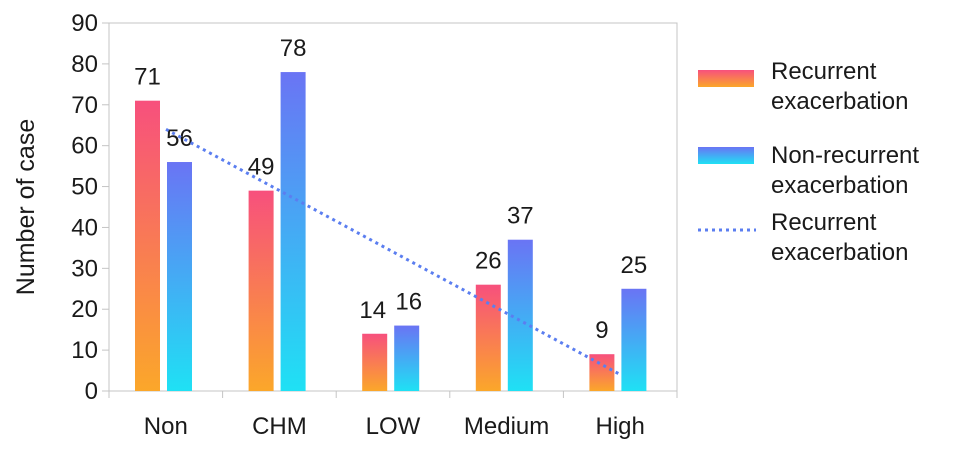  Describe the element at coordinates (601, 330) in the screenshot. I see `data-label-recurrent: 9` at that location.